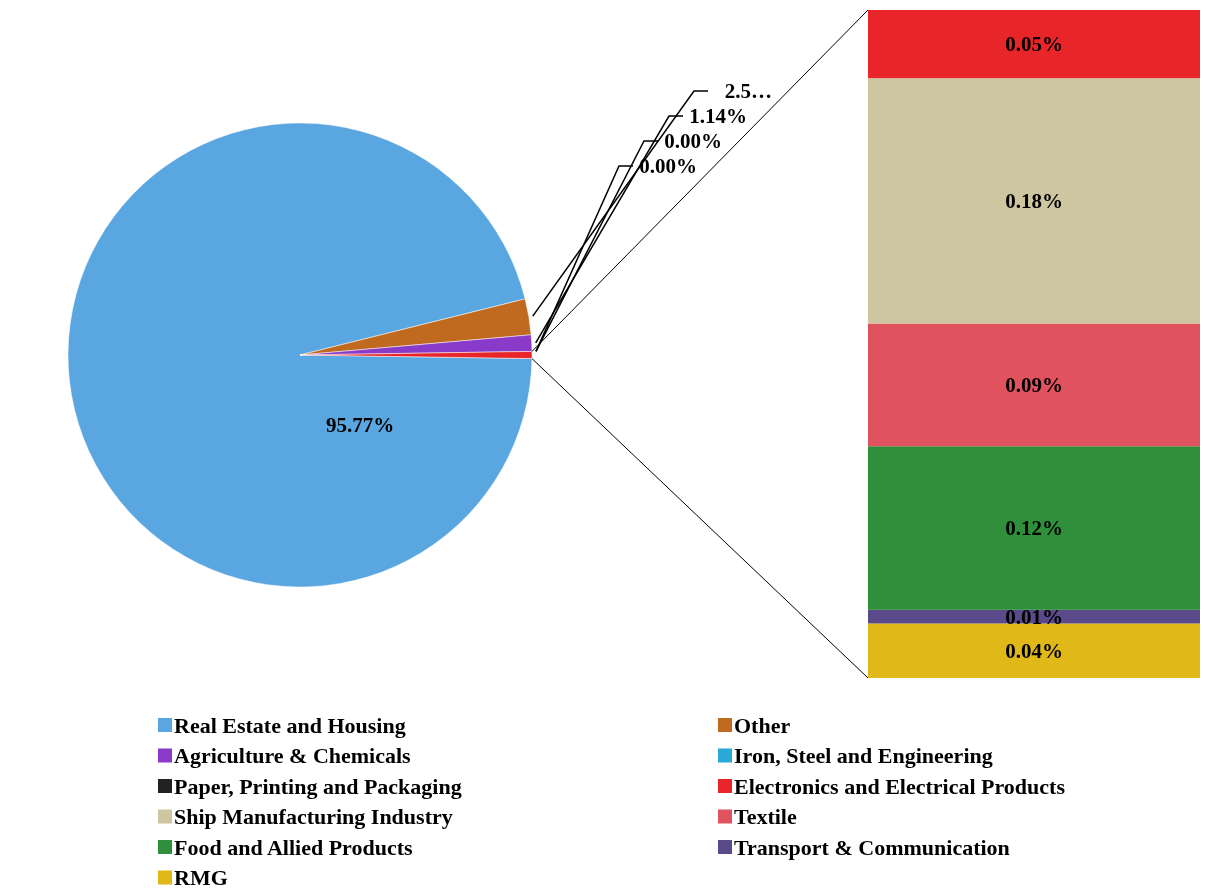 This screenshot has height=890, width=1206. I want to click on data-label: 95.77%, so click(360, 425).